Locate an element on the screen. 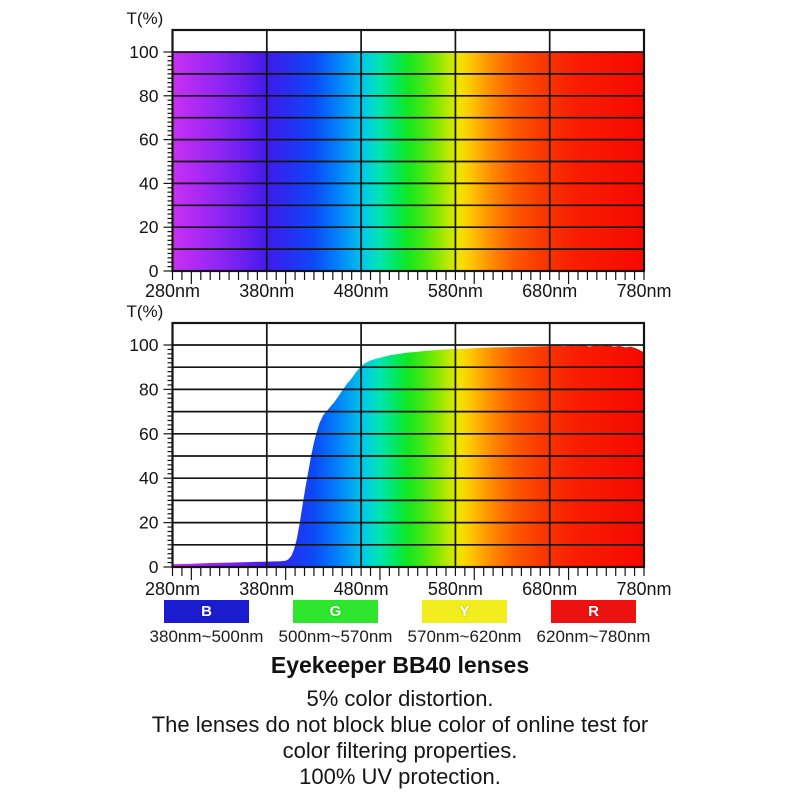  color-swatch-r: R is located at coordinates (593, 611).